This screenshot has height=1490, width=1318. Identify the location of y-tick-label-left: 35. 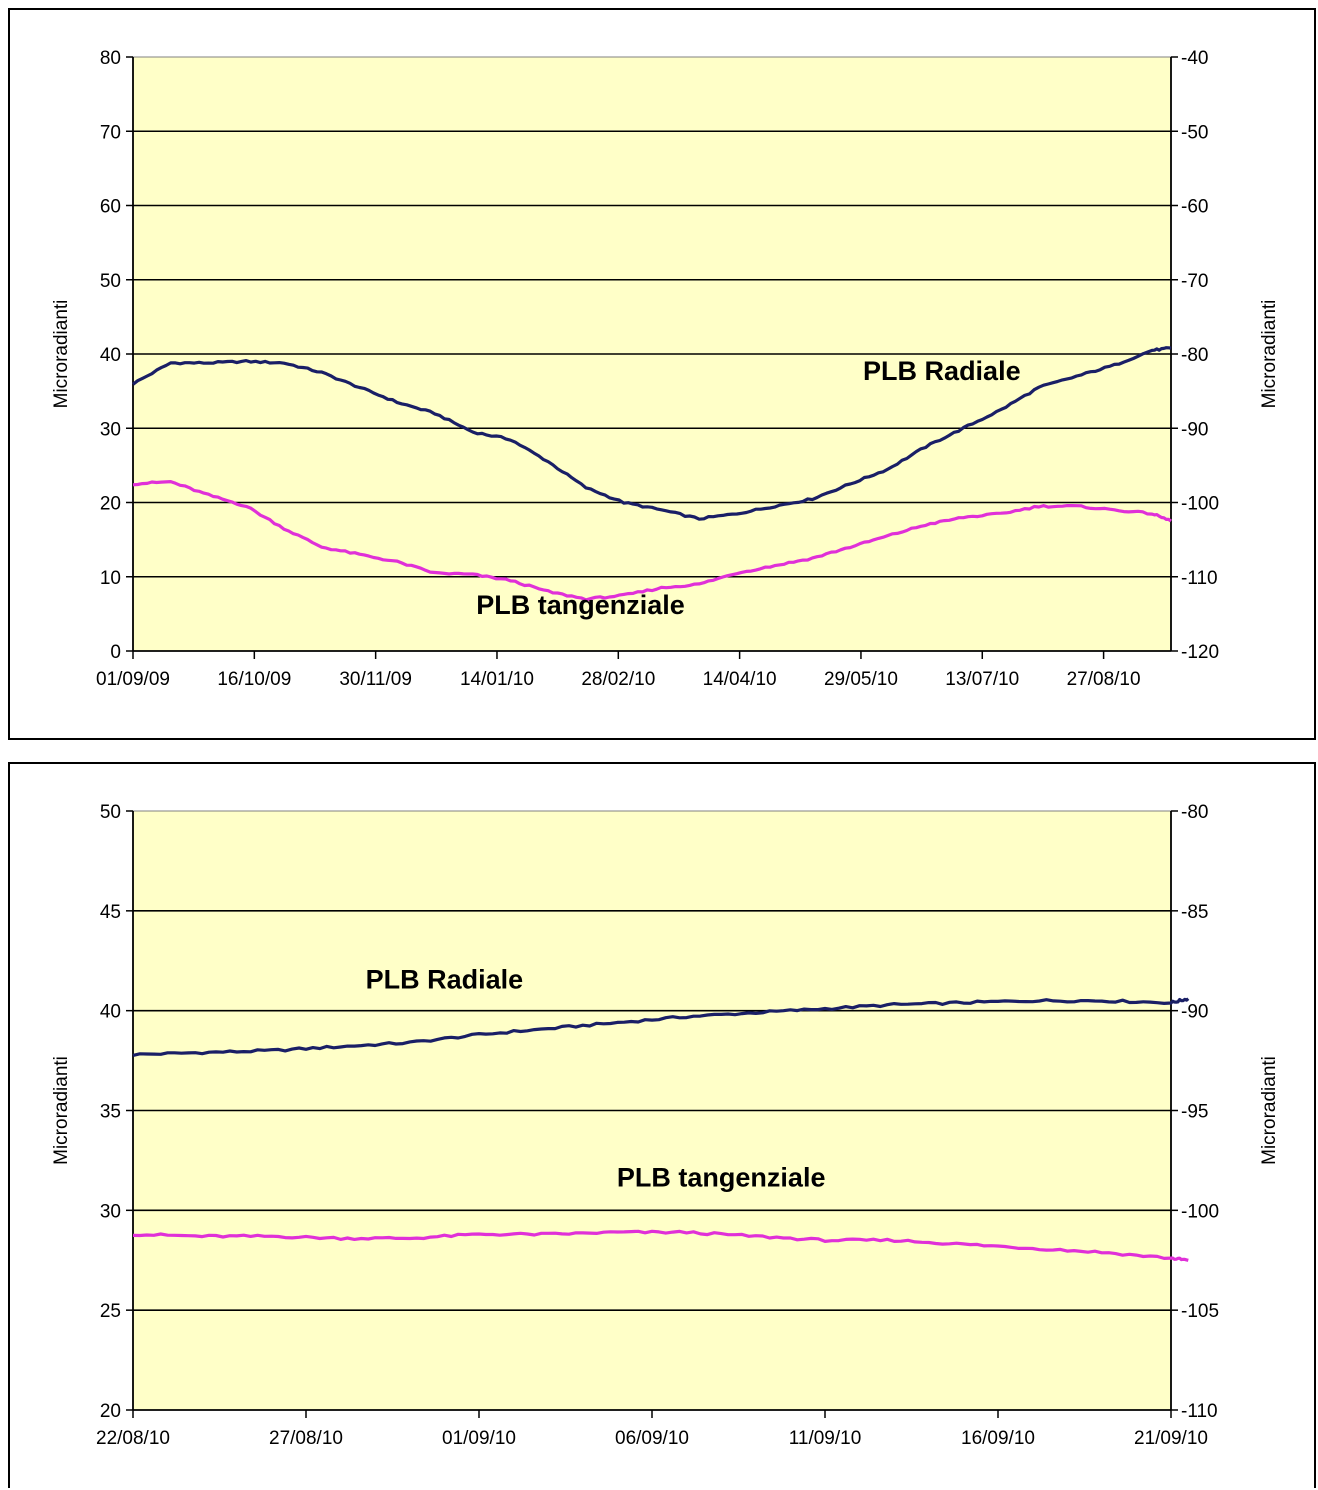
(110, 1112).